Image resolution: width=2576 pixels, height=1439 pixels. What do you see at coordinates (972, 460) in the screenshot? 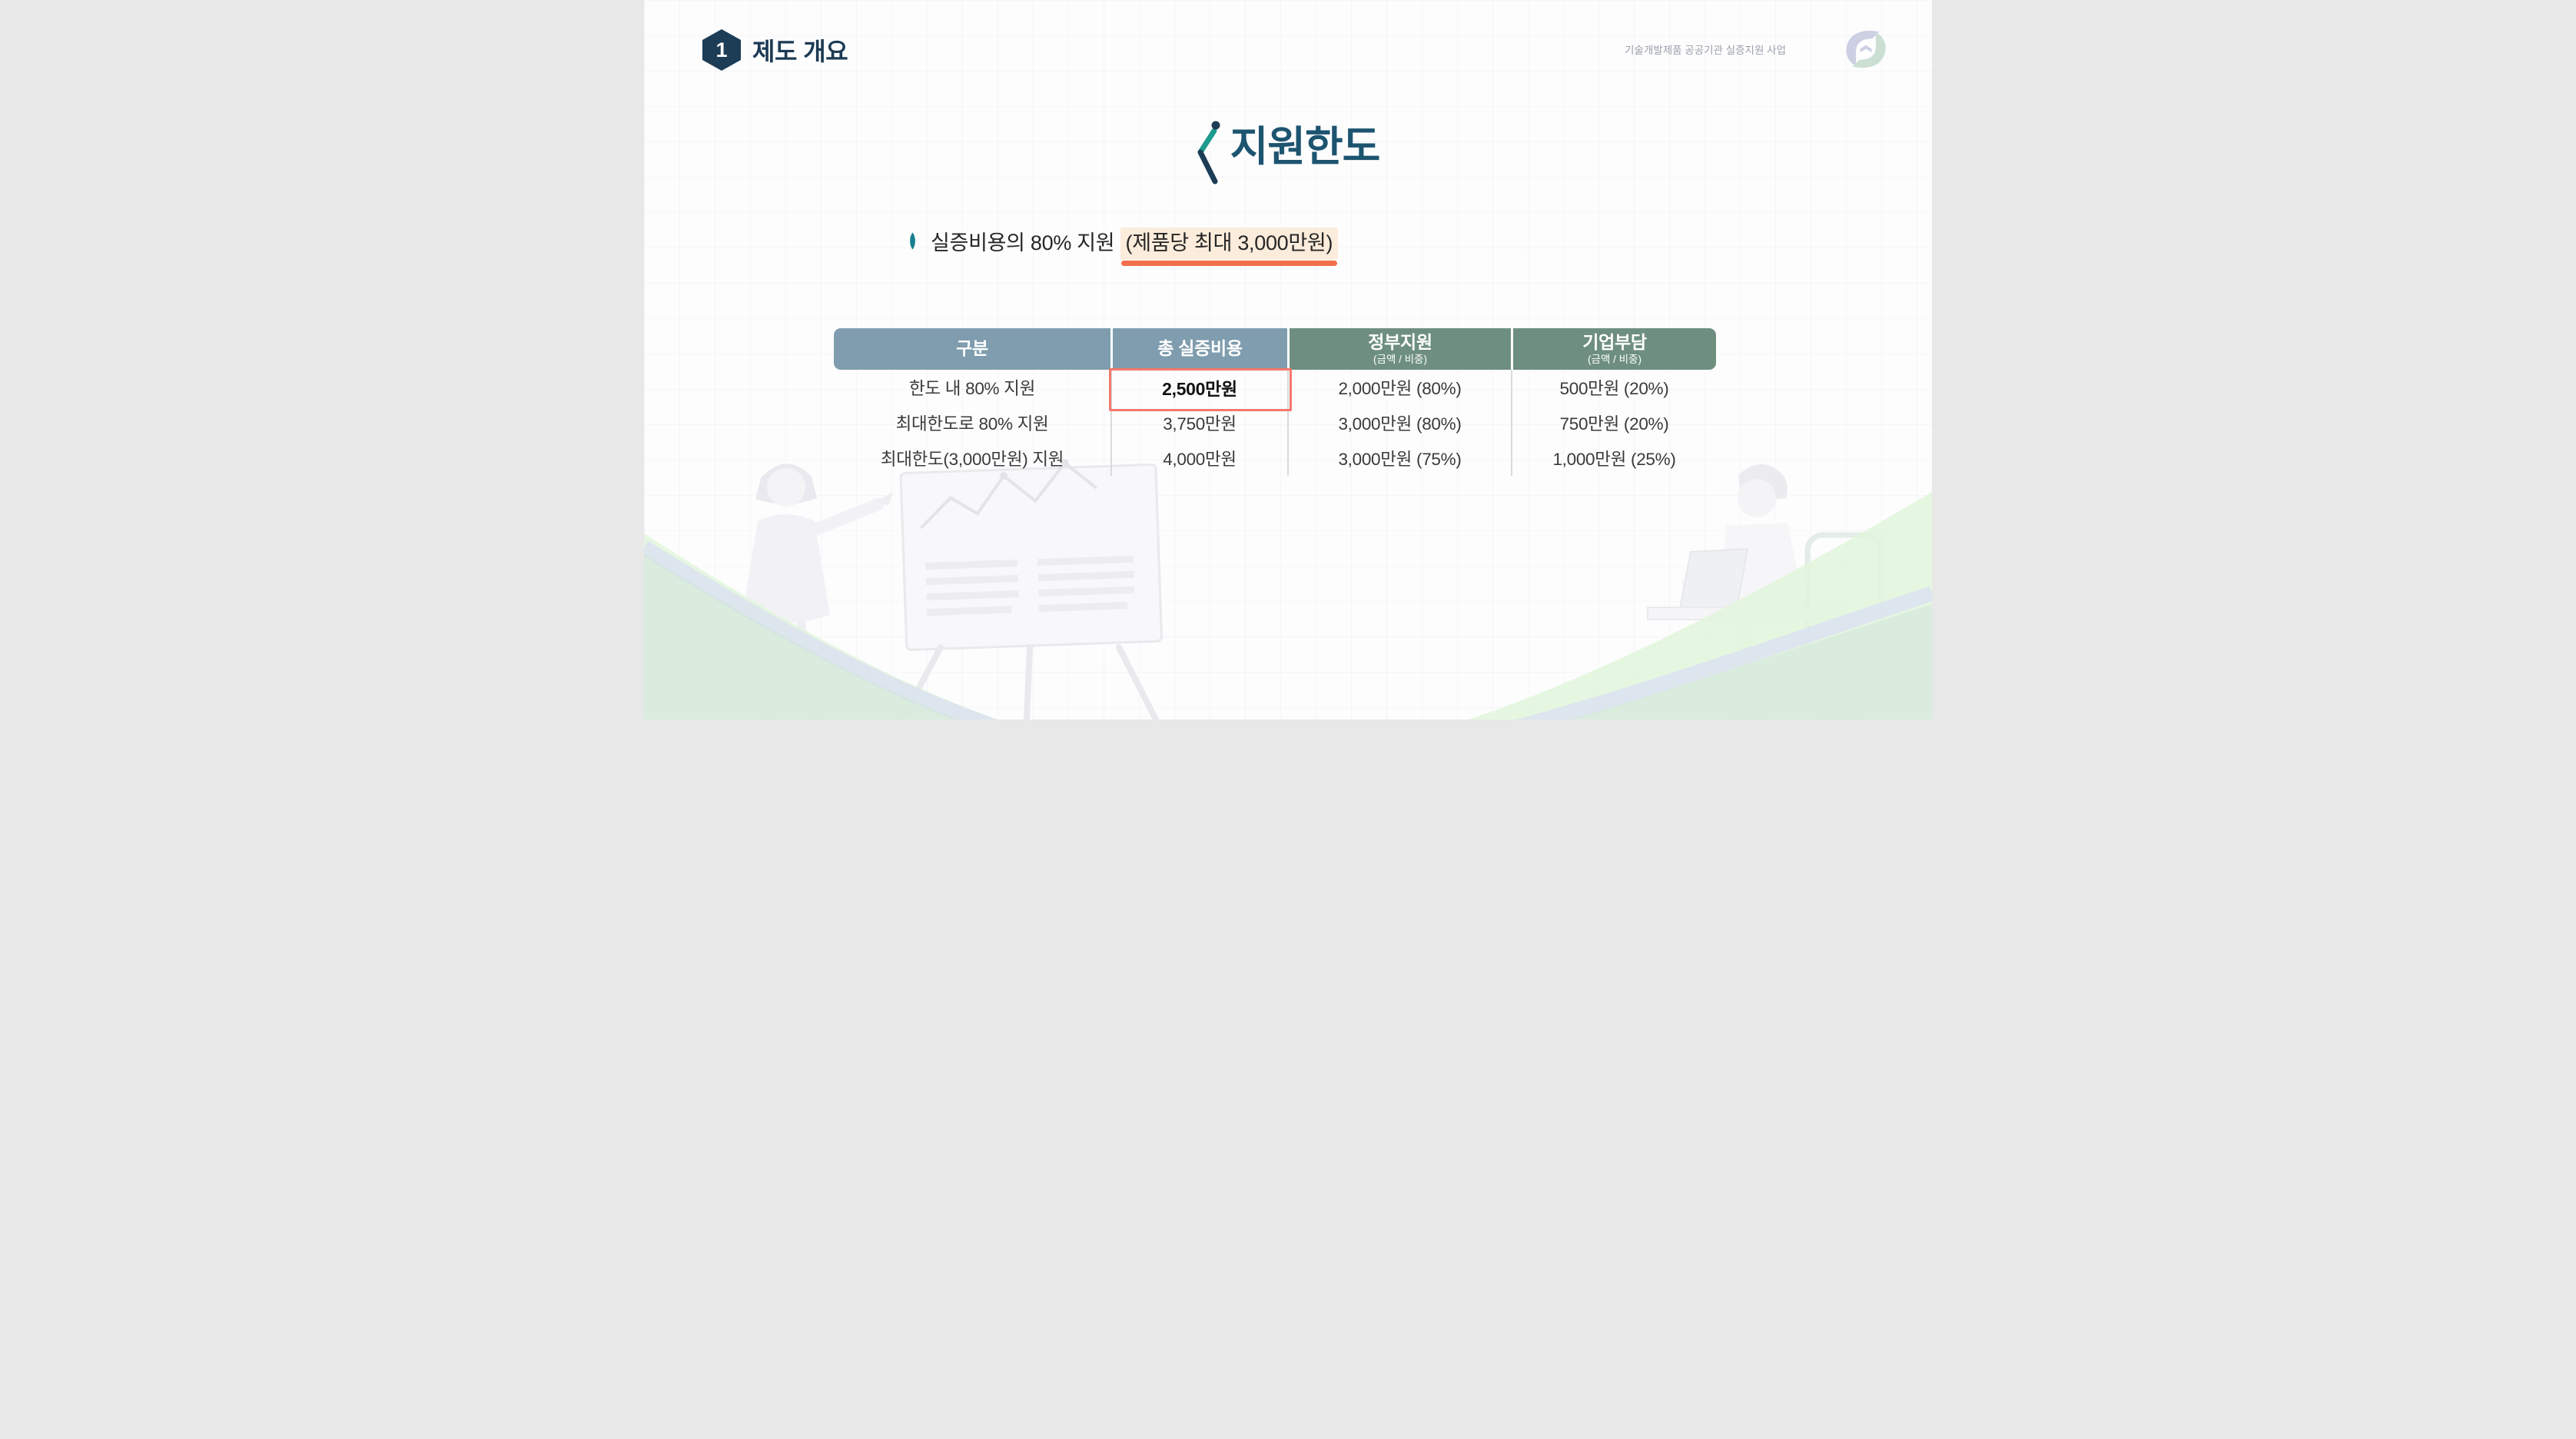
I see `table-cell: 최대한도(3,000만원) 지원` at bounding box center [972, 460].